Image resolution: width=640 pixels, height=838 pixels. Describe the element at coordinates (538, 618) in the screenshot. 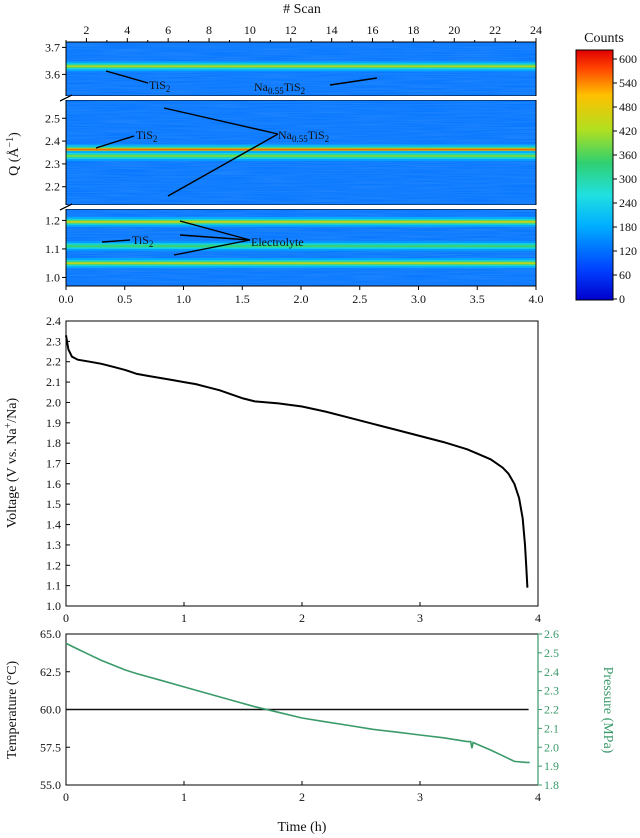

I see `x-tick-label: 4` at that location.